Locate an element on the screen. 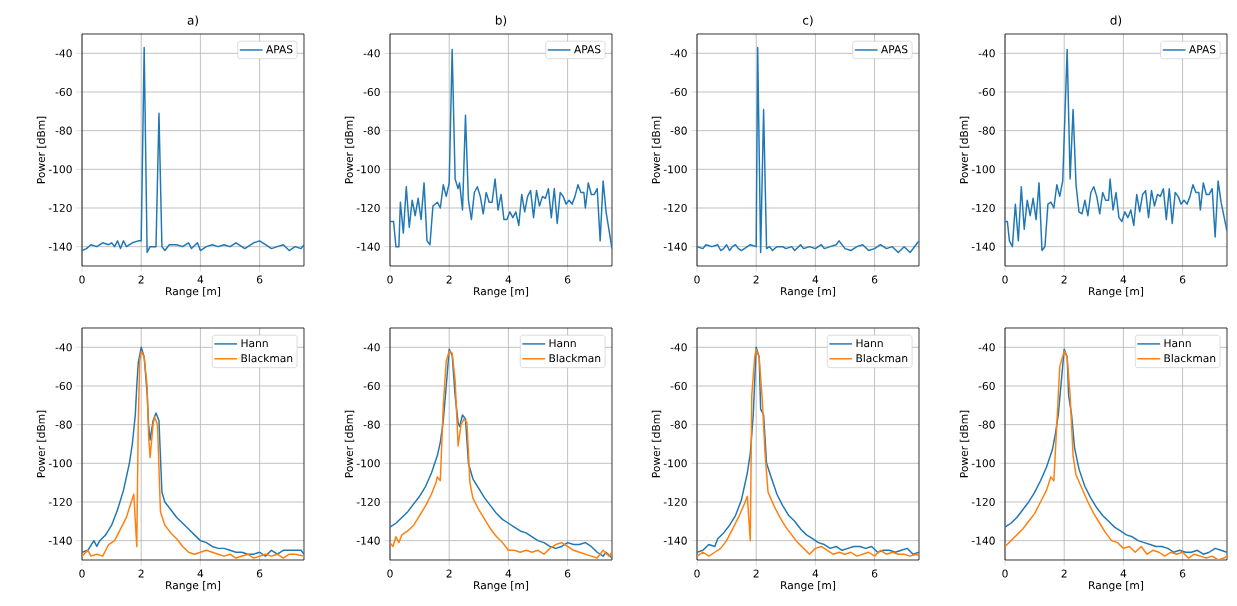 The height and width of the screenshot is (606, 1237). chart-title: b) is located at coordinates (501, 21).